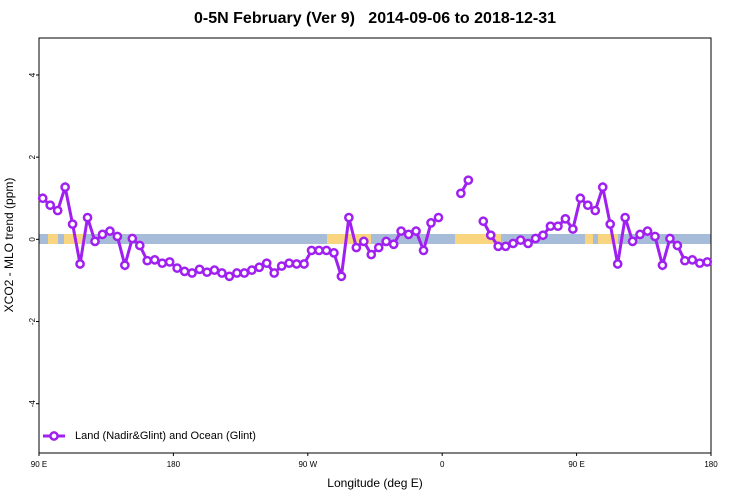 The height and width of the screenshot is (500, 750). What do you see at coordinates (54, 436) in the screenshot?
I see `legend-marker` at bounding box center [54, 436].